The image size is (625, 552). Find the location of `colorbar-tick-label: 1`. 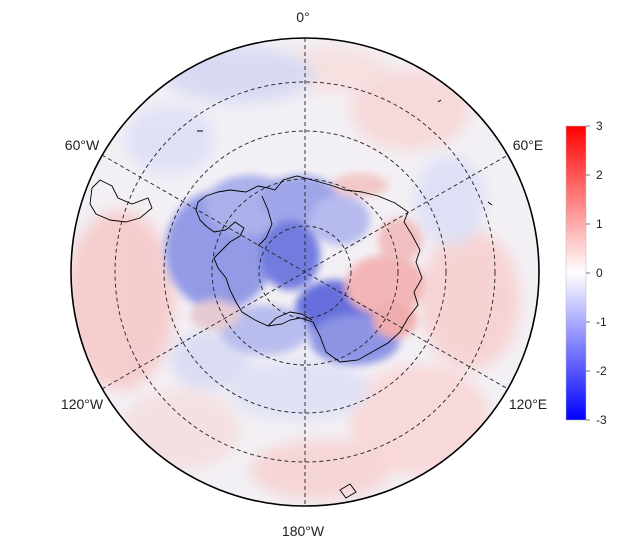

colorbar-tick-label: 1 is located at coordinates (599, 224).